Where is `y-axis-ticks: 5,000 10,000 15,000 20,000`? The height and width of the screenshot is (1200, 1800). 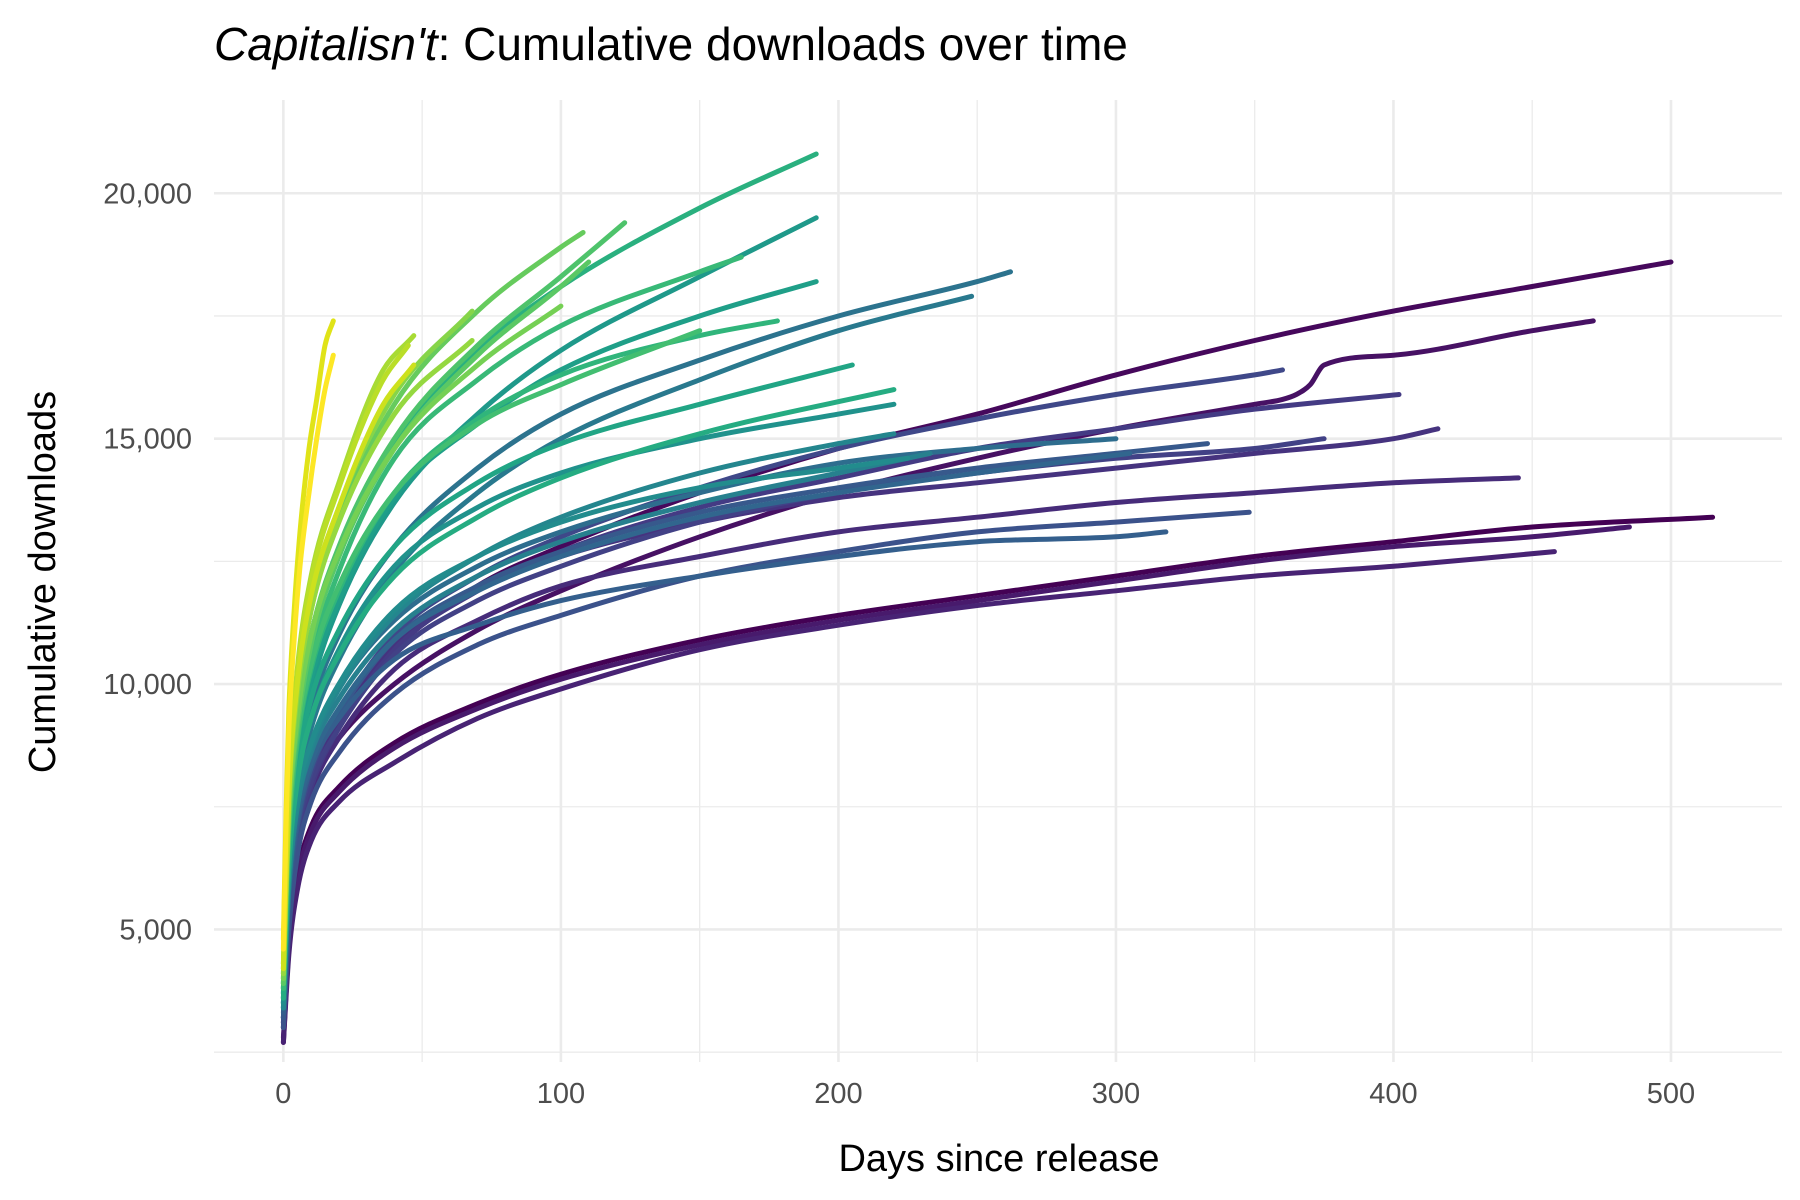 y-axis-ticks: 5,000 10,000 15,000 20,000 is located at coordinates (147, 562).